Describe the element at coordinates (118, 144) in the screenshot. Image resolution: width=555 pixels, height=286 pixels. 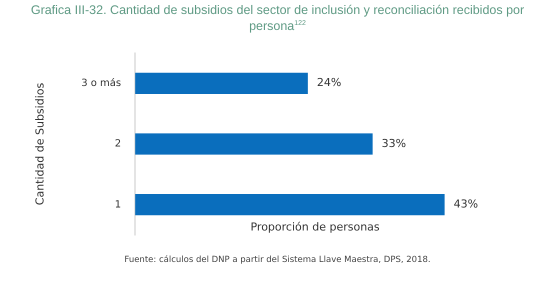
I see `y-tick-label: 2` at that location.